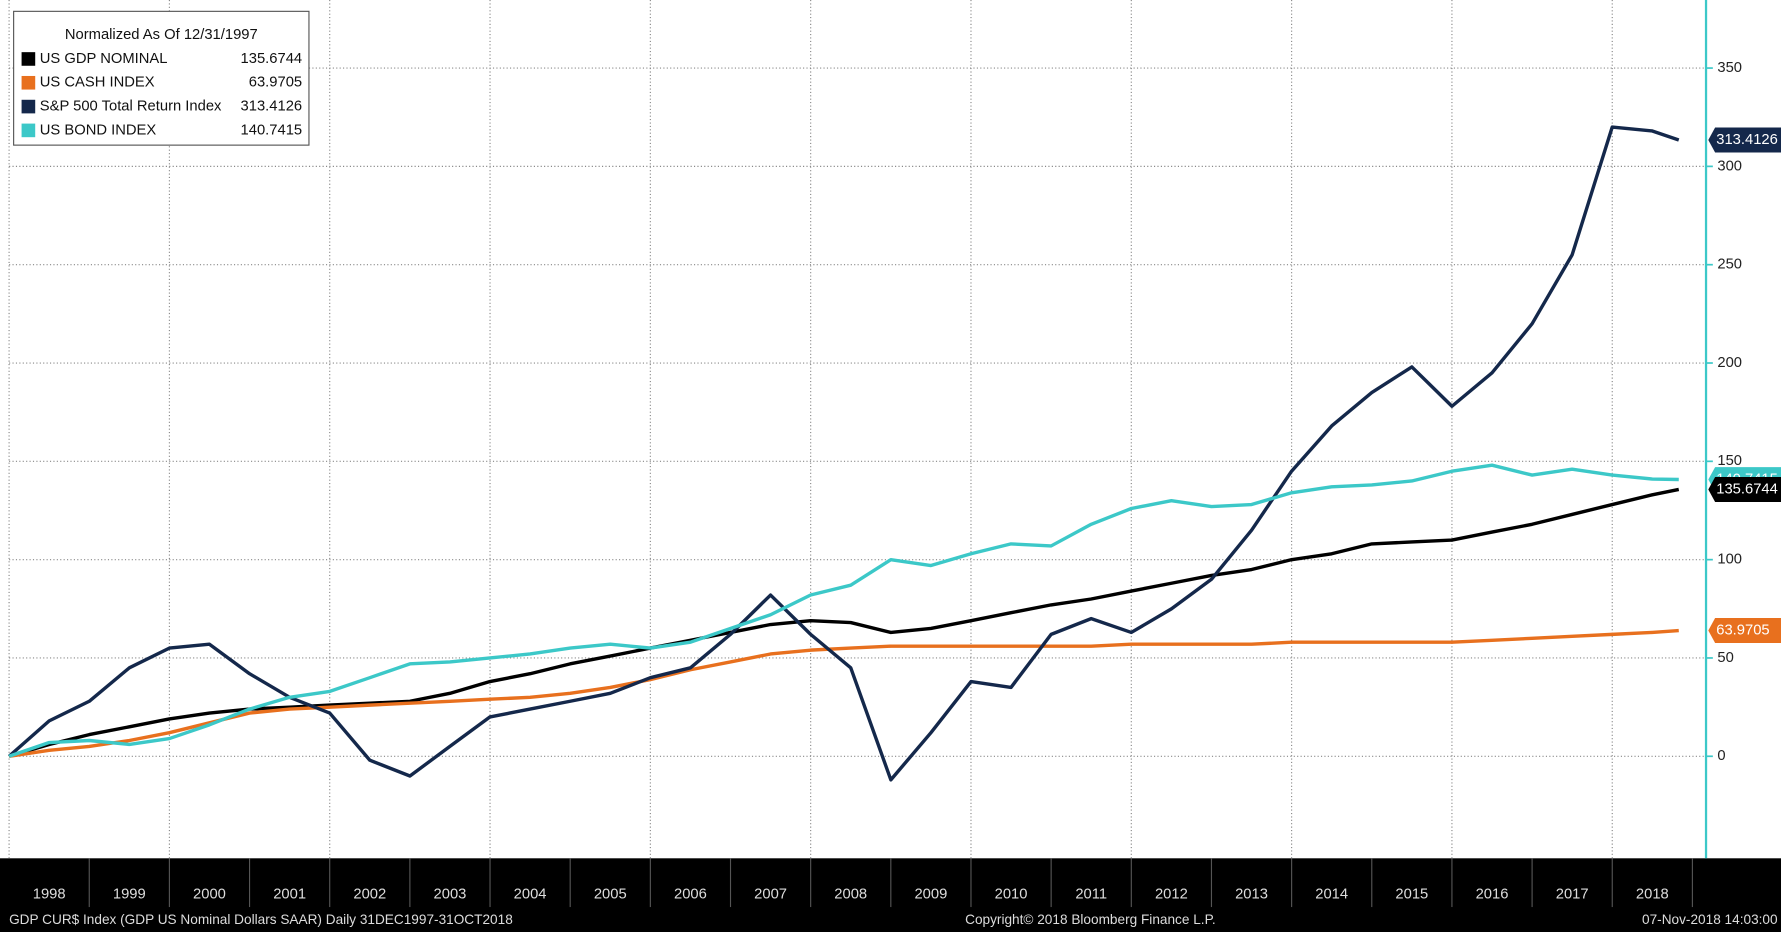  What do you see at coordinates (1729, 461) in the screenshot?
I see `y-tick-label: 150` at bounding box center [1729, 461].